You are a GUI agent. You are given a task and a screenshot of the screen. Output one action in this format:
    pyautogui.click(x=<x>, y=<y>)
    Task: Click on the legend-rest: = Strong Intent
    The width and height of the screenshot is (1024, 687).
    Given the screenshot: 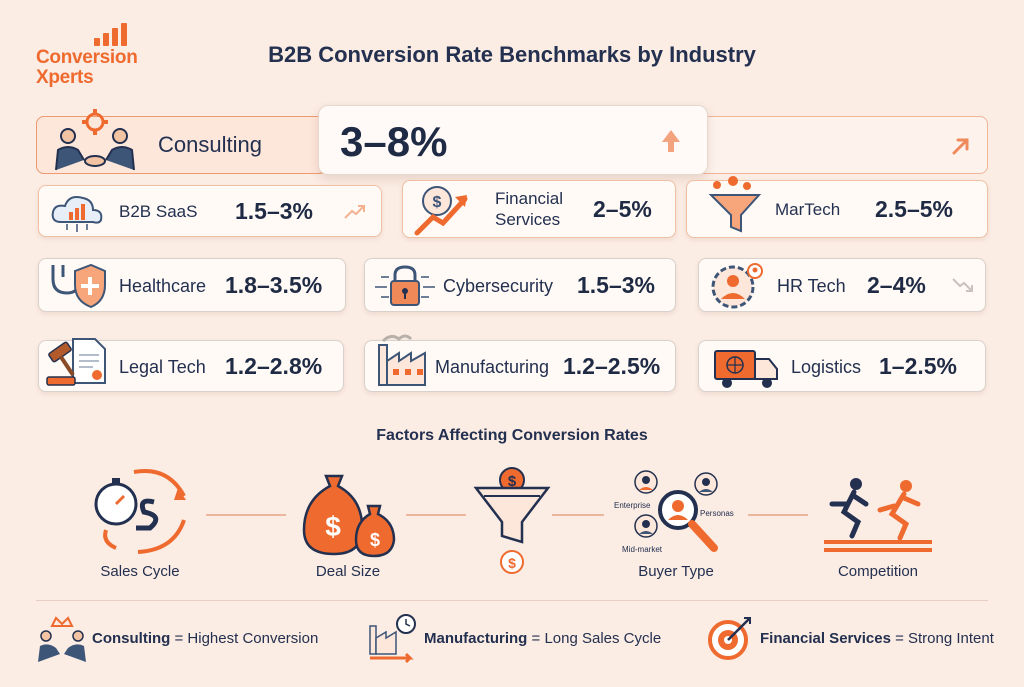 What is the action you would take?
    pyautogui.click(x=942, y=638)
    